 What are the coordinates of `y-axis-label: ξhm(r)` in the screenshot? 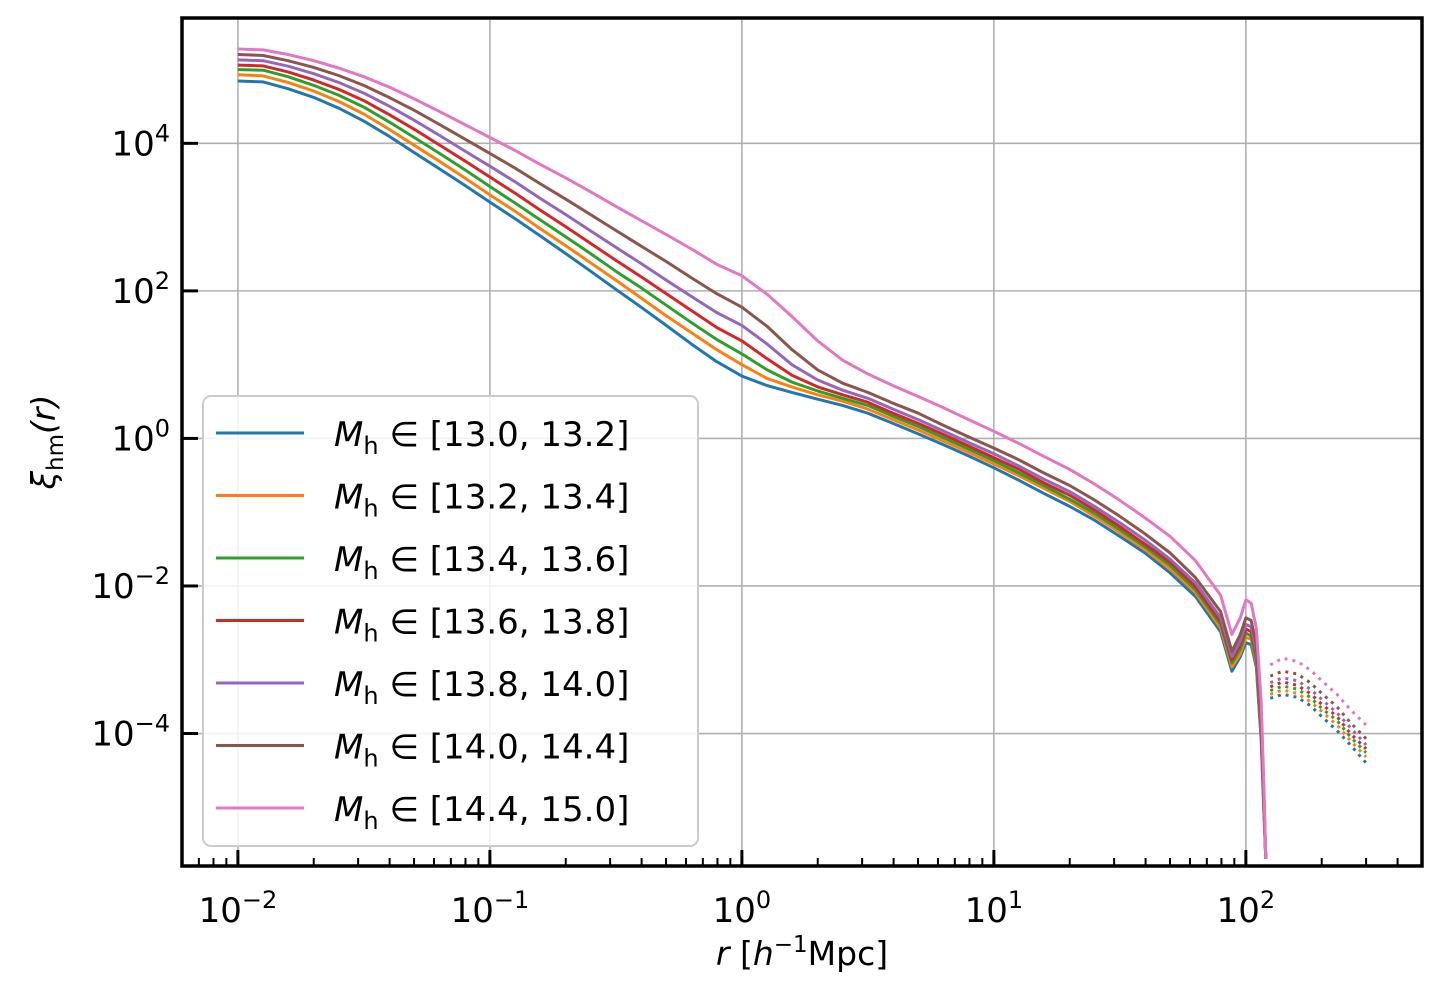 It's located at (46, 443).